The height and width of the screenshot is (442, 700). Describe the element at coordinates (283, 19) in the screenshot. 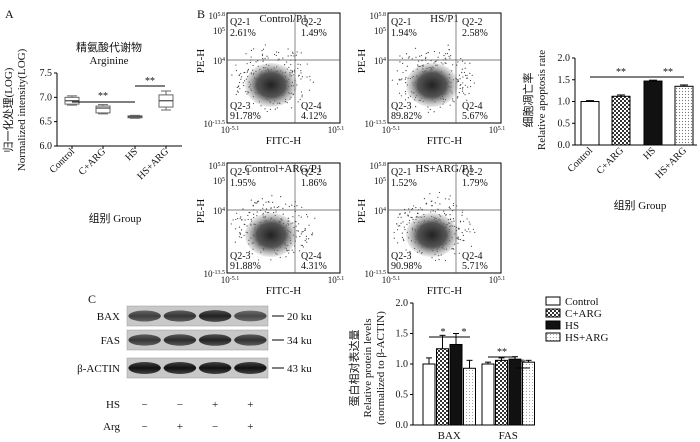

I see `flow-plot-title: Control/P1` at that location.